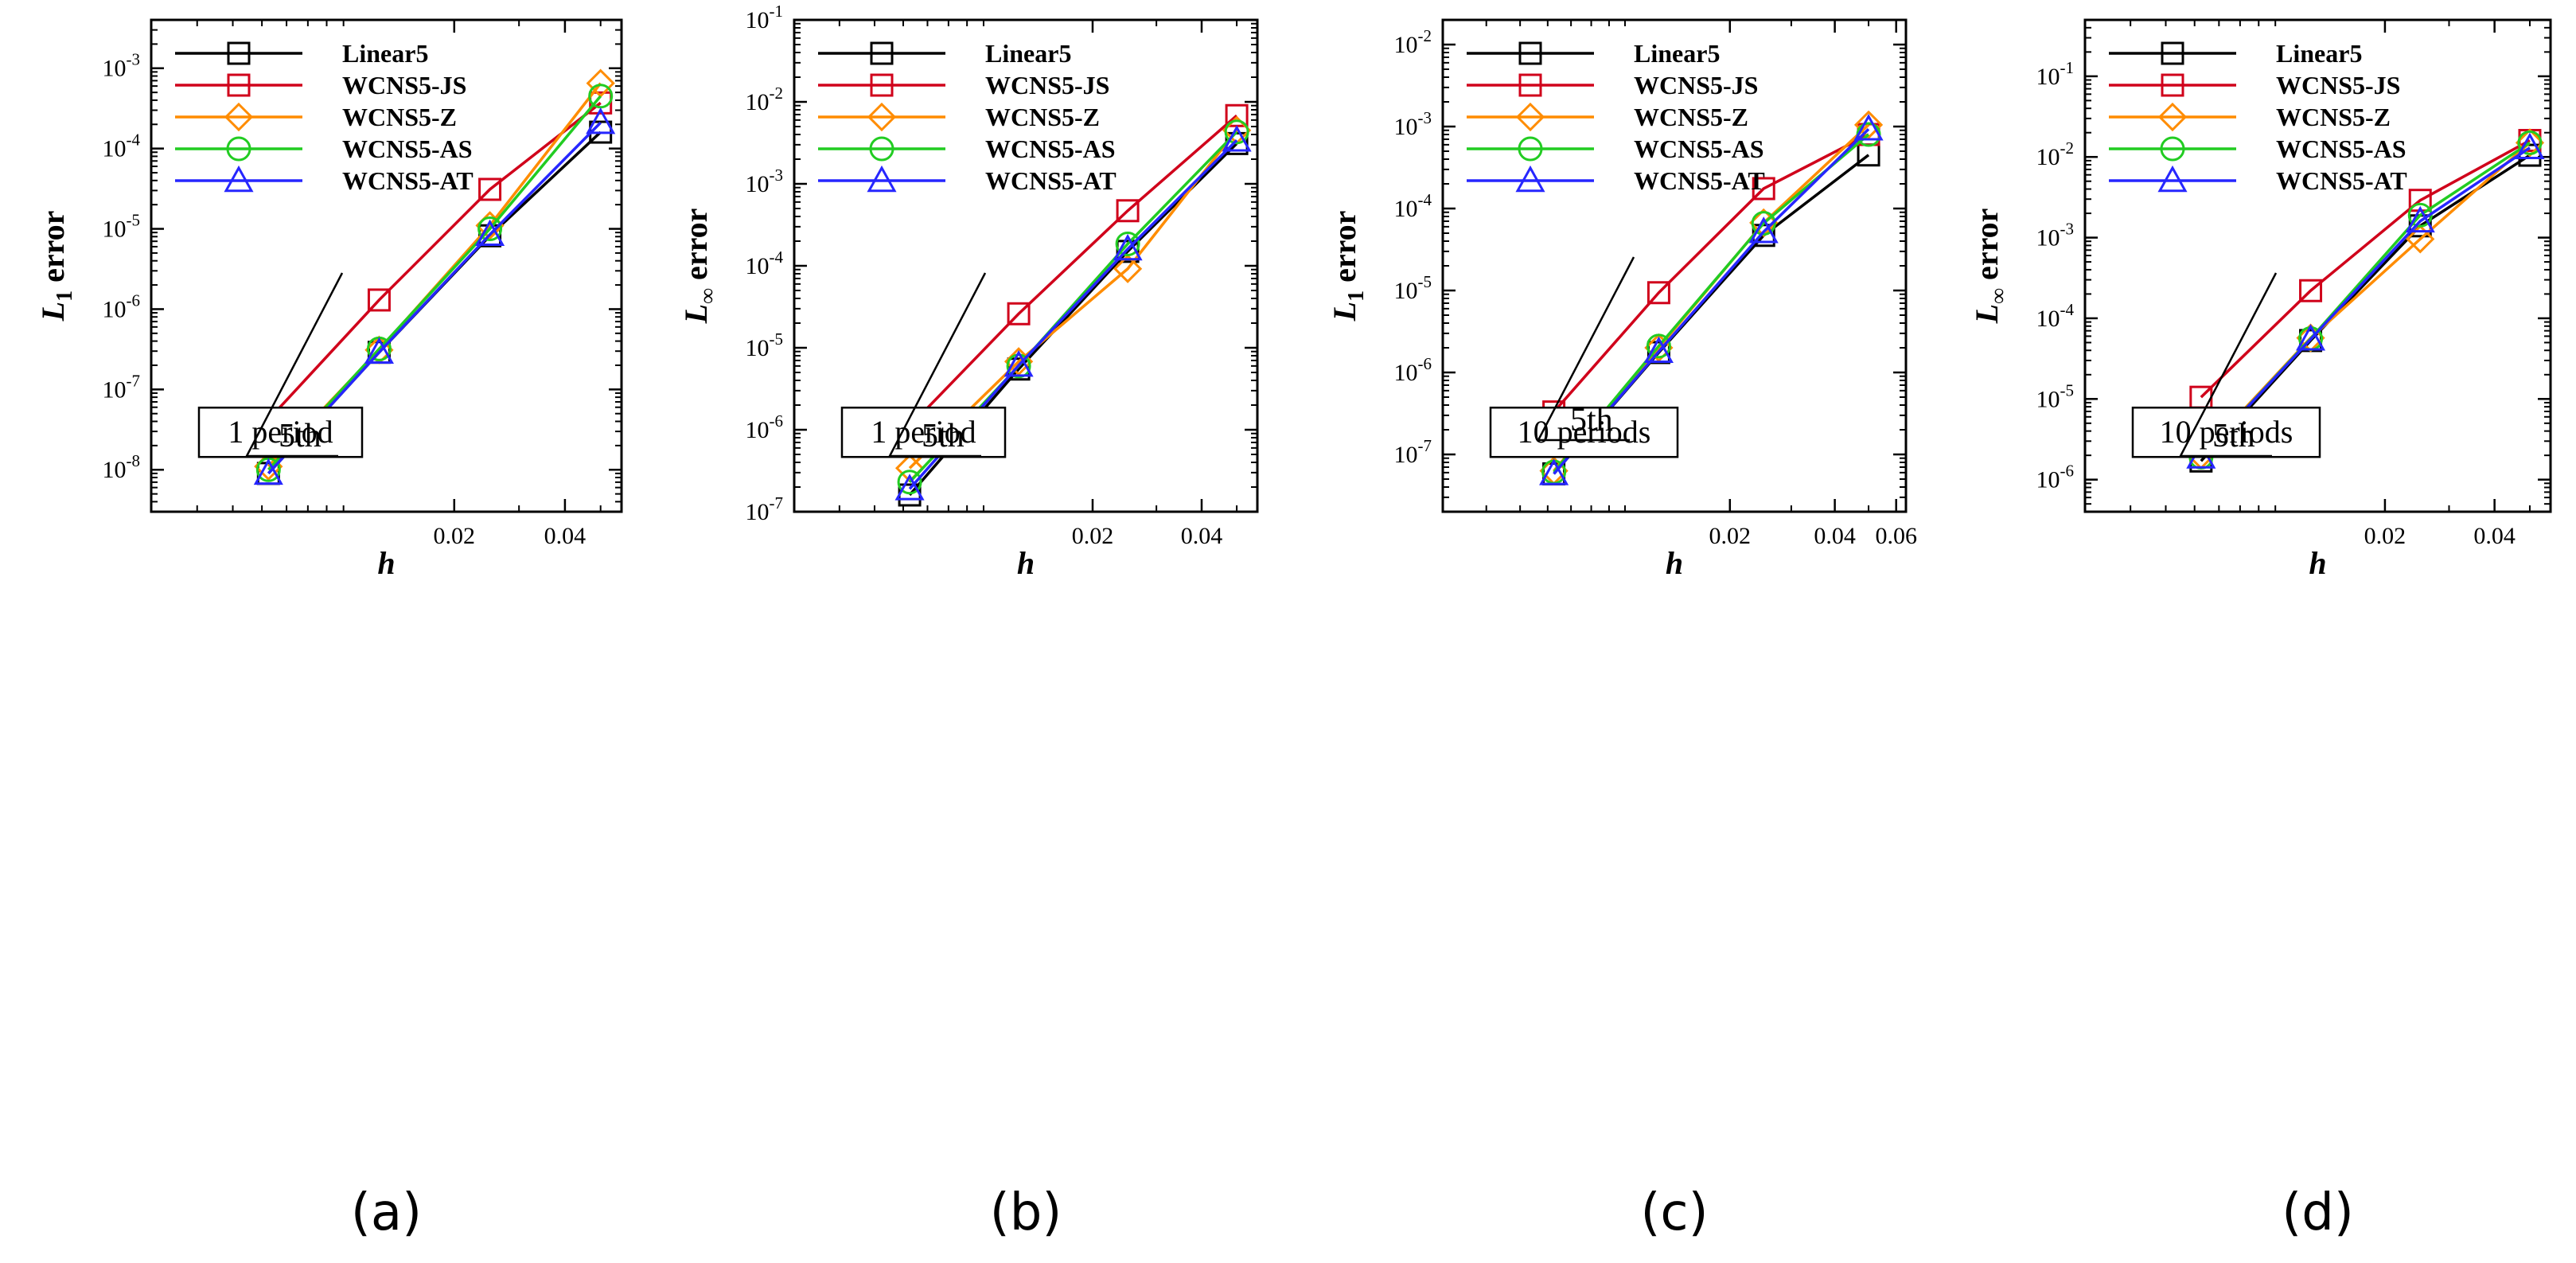 The width and height of the screenshot is (2576, 1263). Describe the element at coordinates (134, 461) in the screenshot. I see `y-tick-exponent: -8` at that location.